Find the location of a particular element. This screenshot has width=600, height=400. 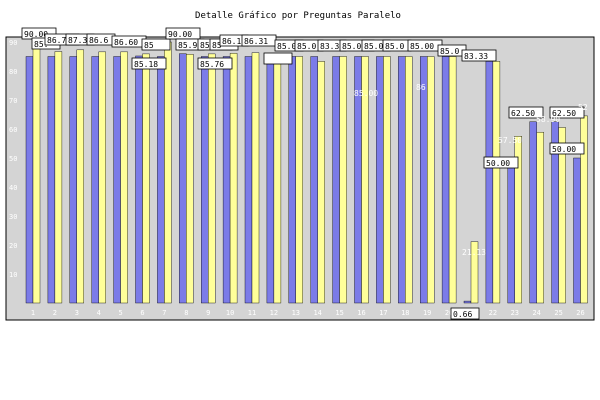

y-axis: 10 20 30 40 50 60 70 80 90 is located at coordinates (13, 159).